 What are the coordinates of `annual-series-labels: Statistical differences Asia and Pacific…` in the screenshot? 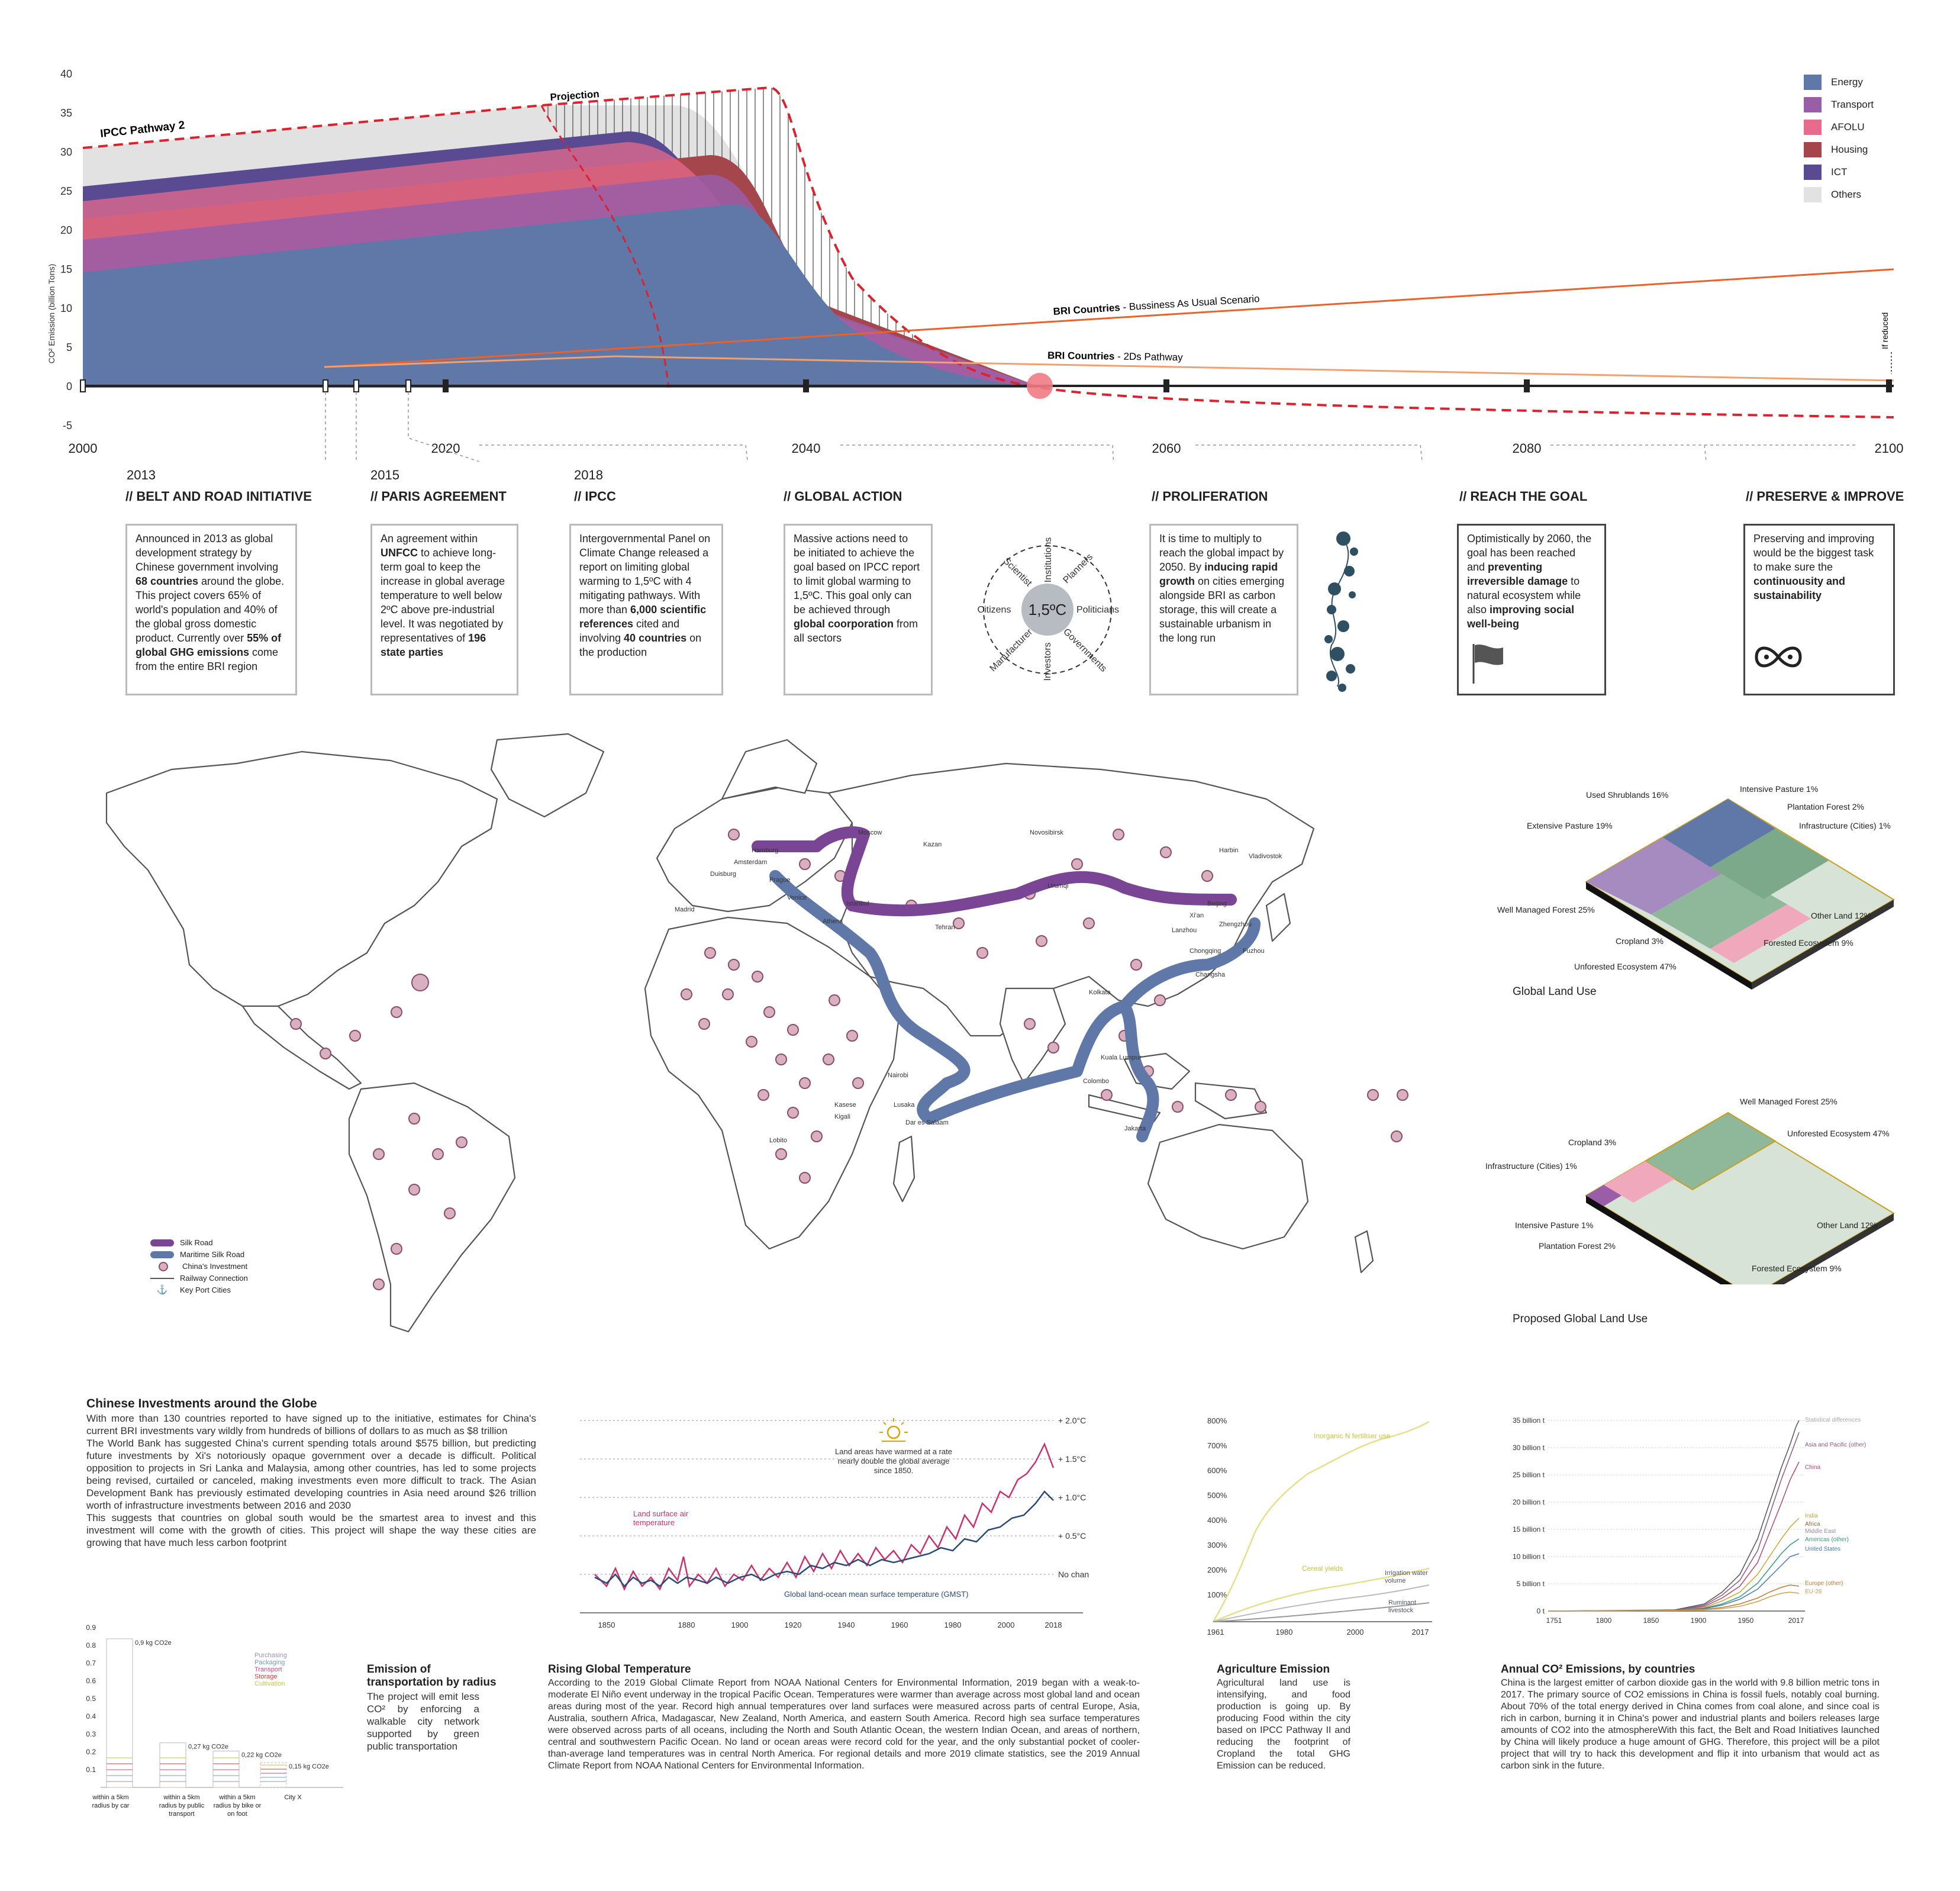 It's located at (1835, 1506).